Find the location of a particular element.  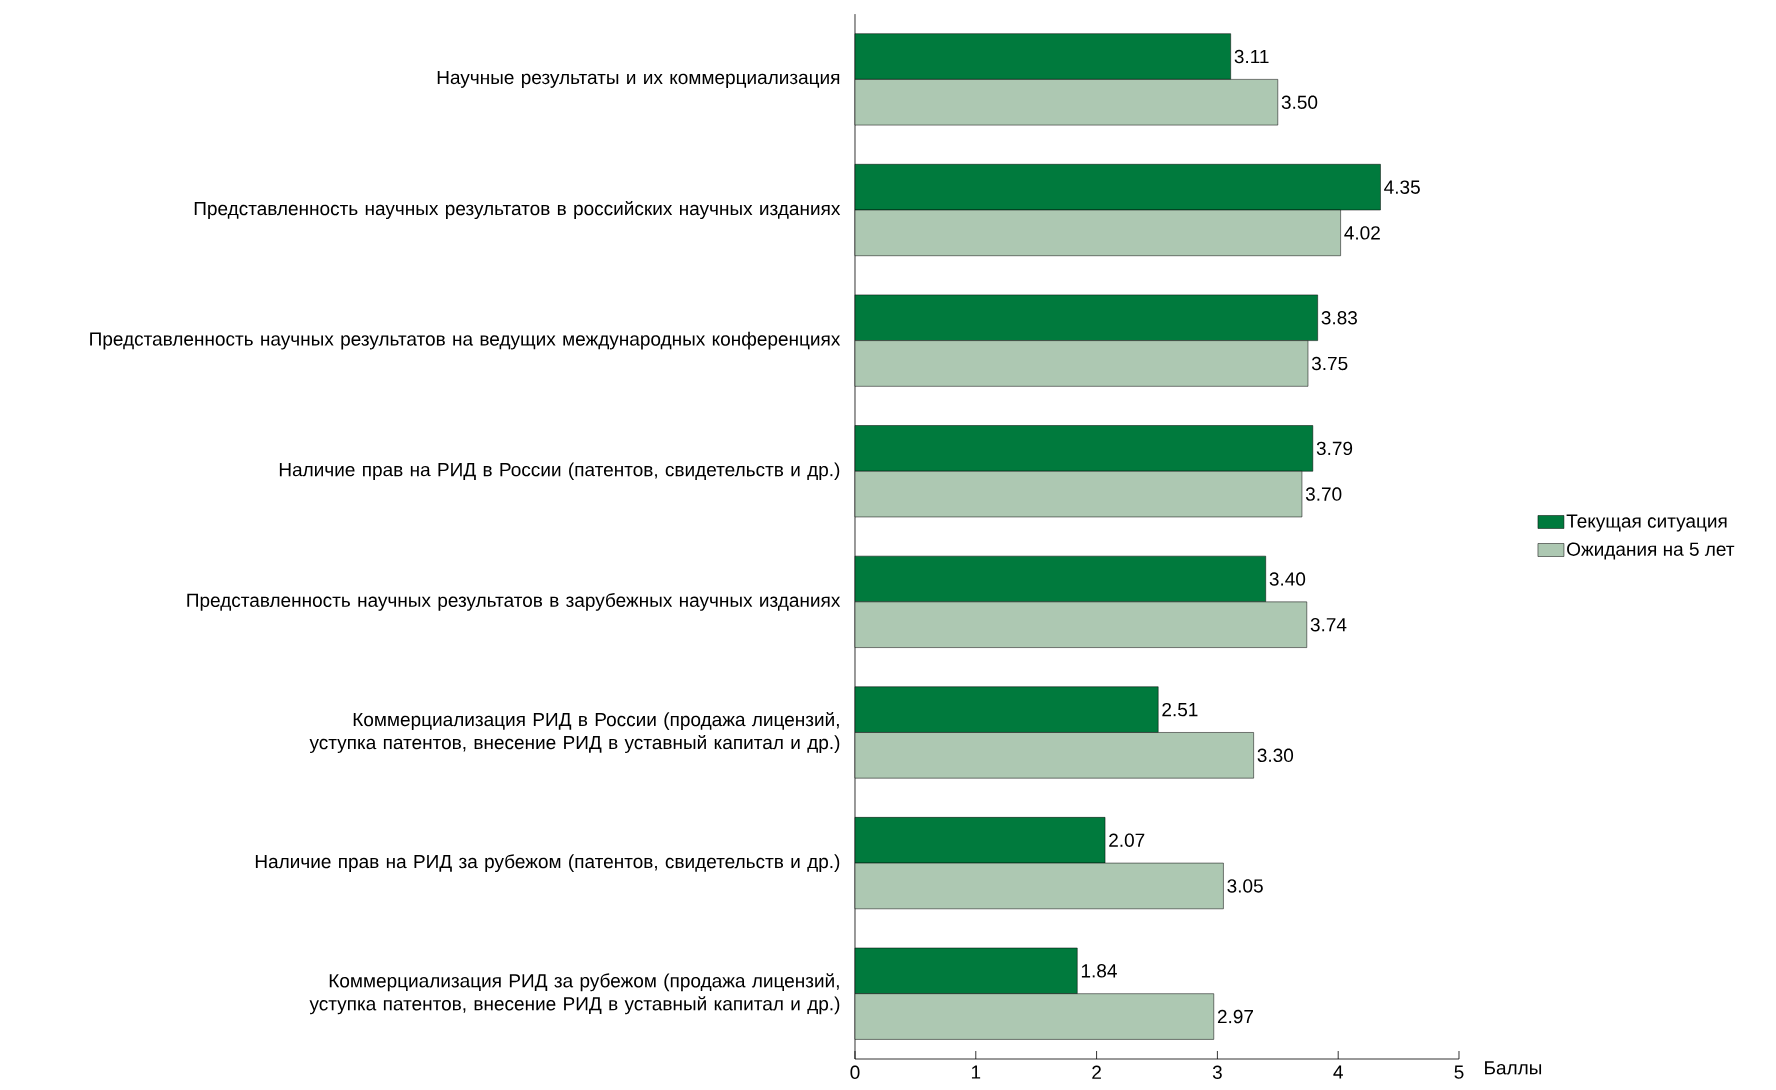

data-label: 2.51 is located at coordinates (1180, 709).